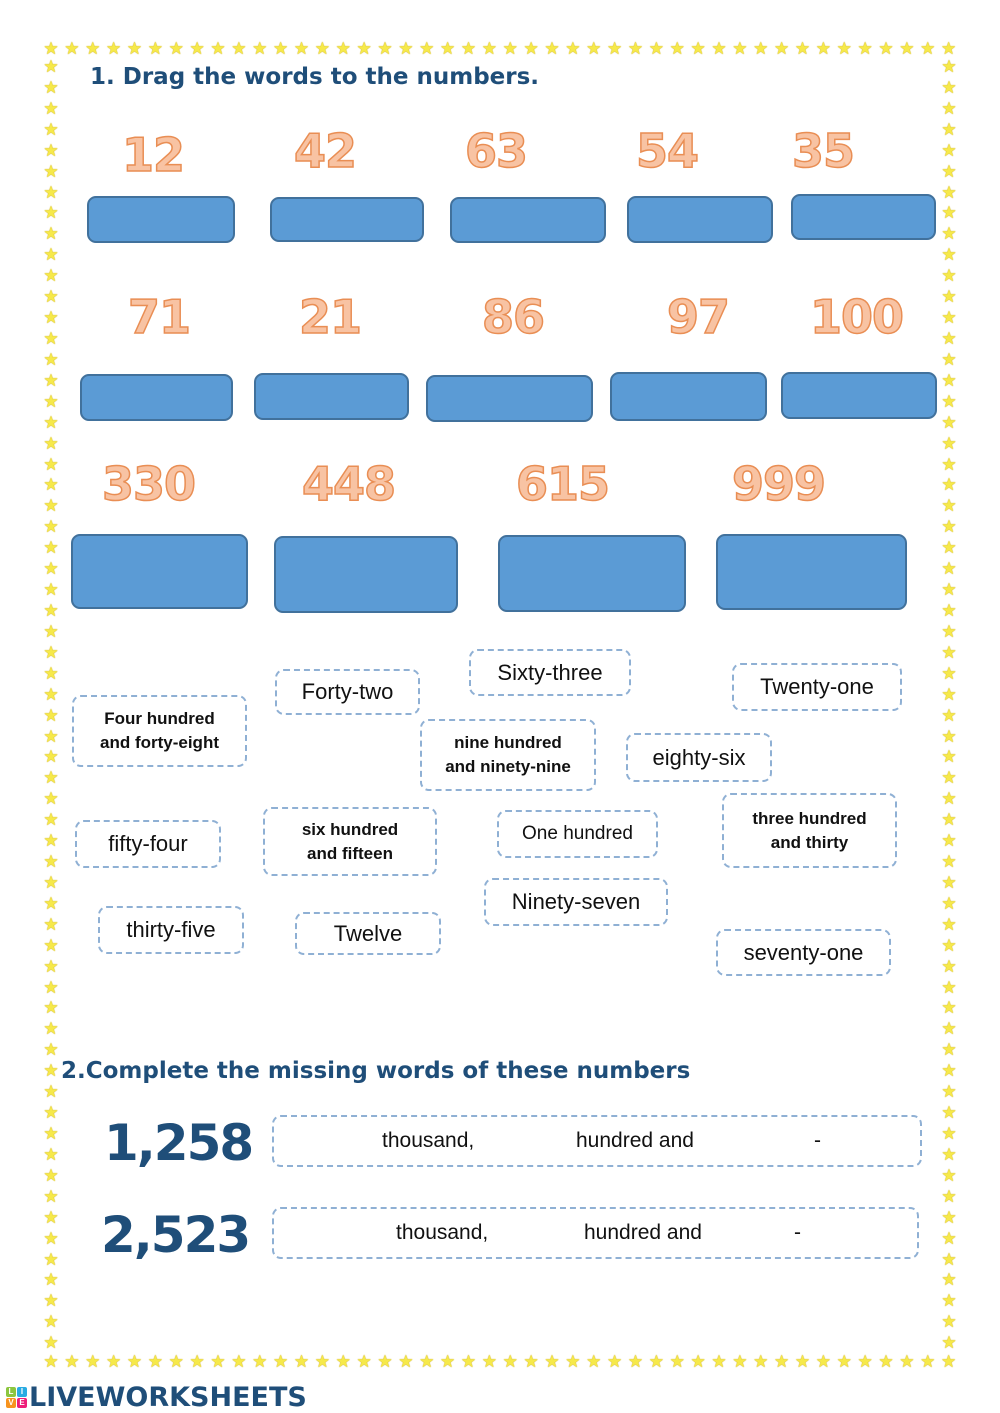  What do you see at coordinates (159, 731) in the screenshot?
I see `word-card: Four hundred and forty-eight` at bounding box center [159, 731].